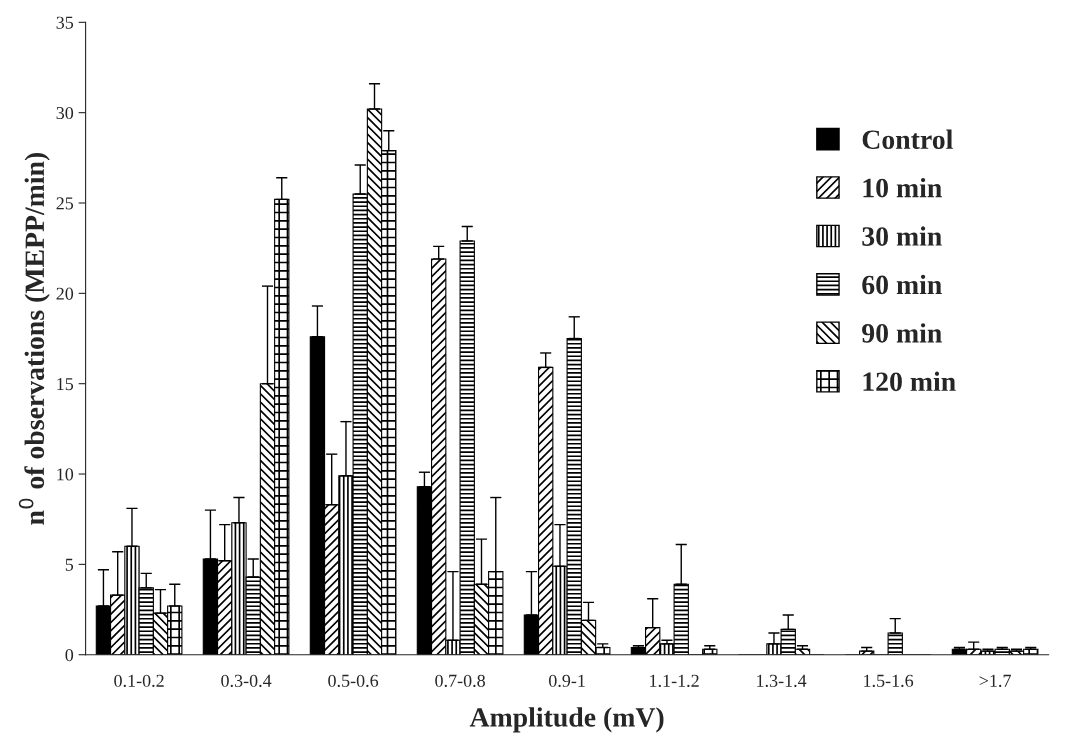 Image resolution: width=1070 pixels, height=744 pixels. What do you see at coordinates (65, 384) in the screenshot?
I see `y-tick-label: 15` at bounding box center [65, 384].